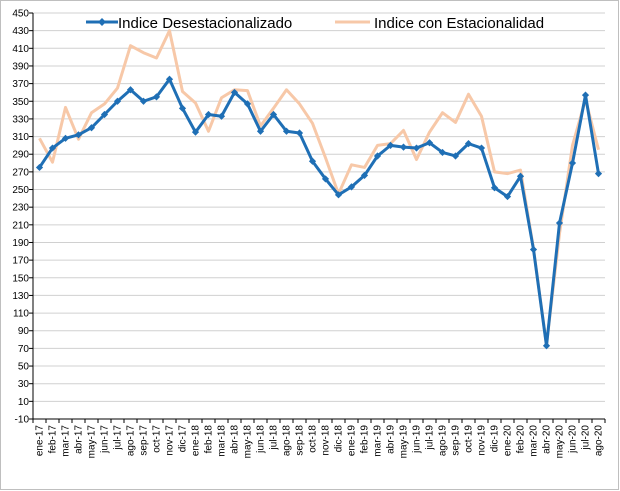  What do you see at coordinates (599, 441) in the screenshot?
I see `x-tick-label-43: ago-20` at bounding box center [599, 441].